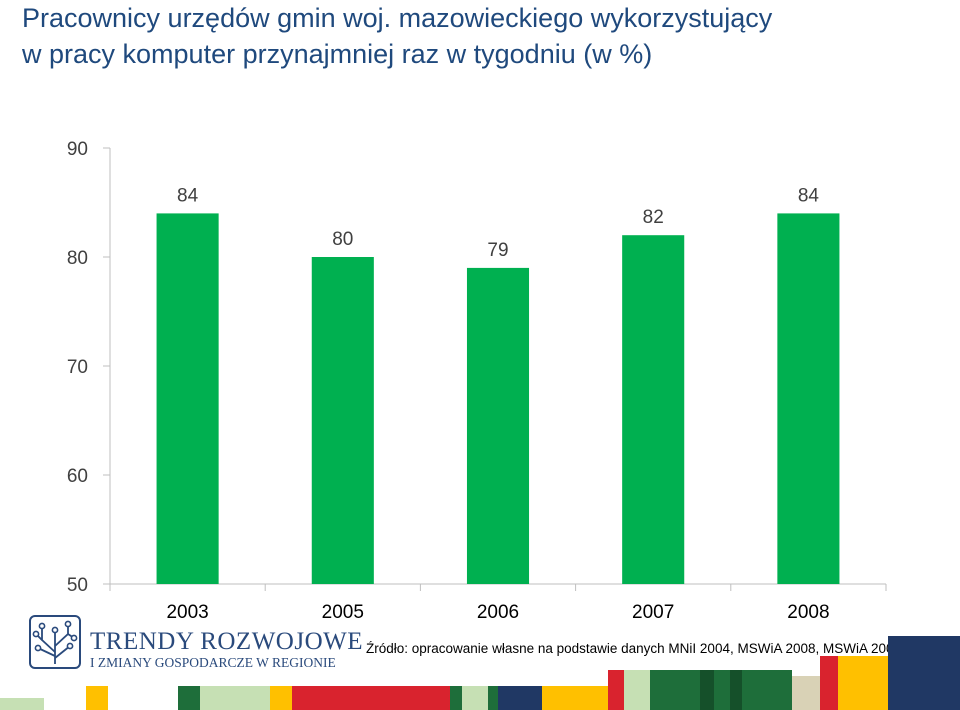 The image size is (960, 710). Describe the element at coordinates (77, 367) in the screenshot. I see `y-tick-label: 70` at that location.